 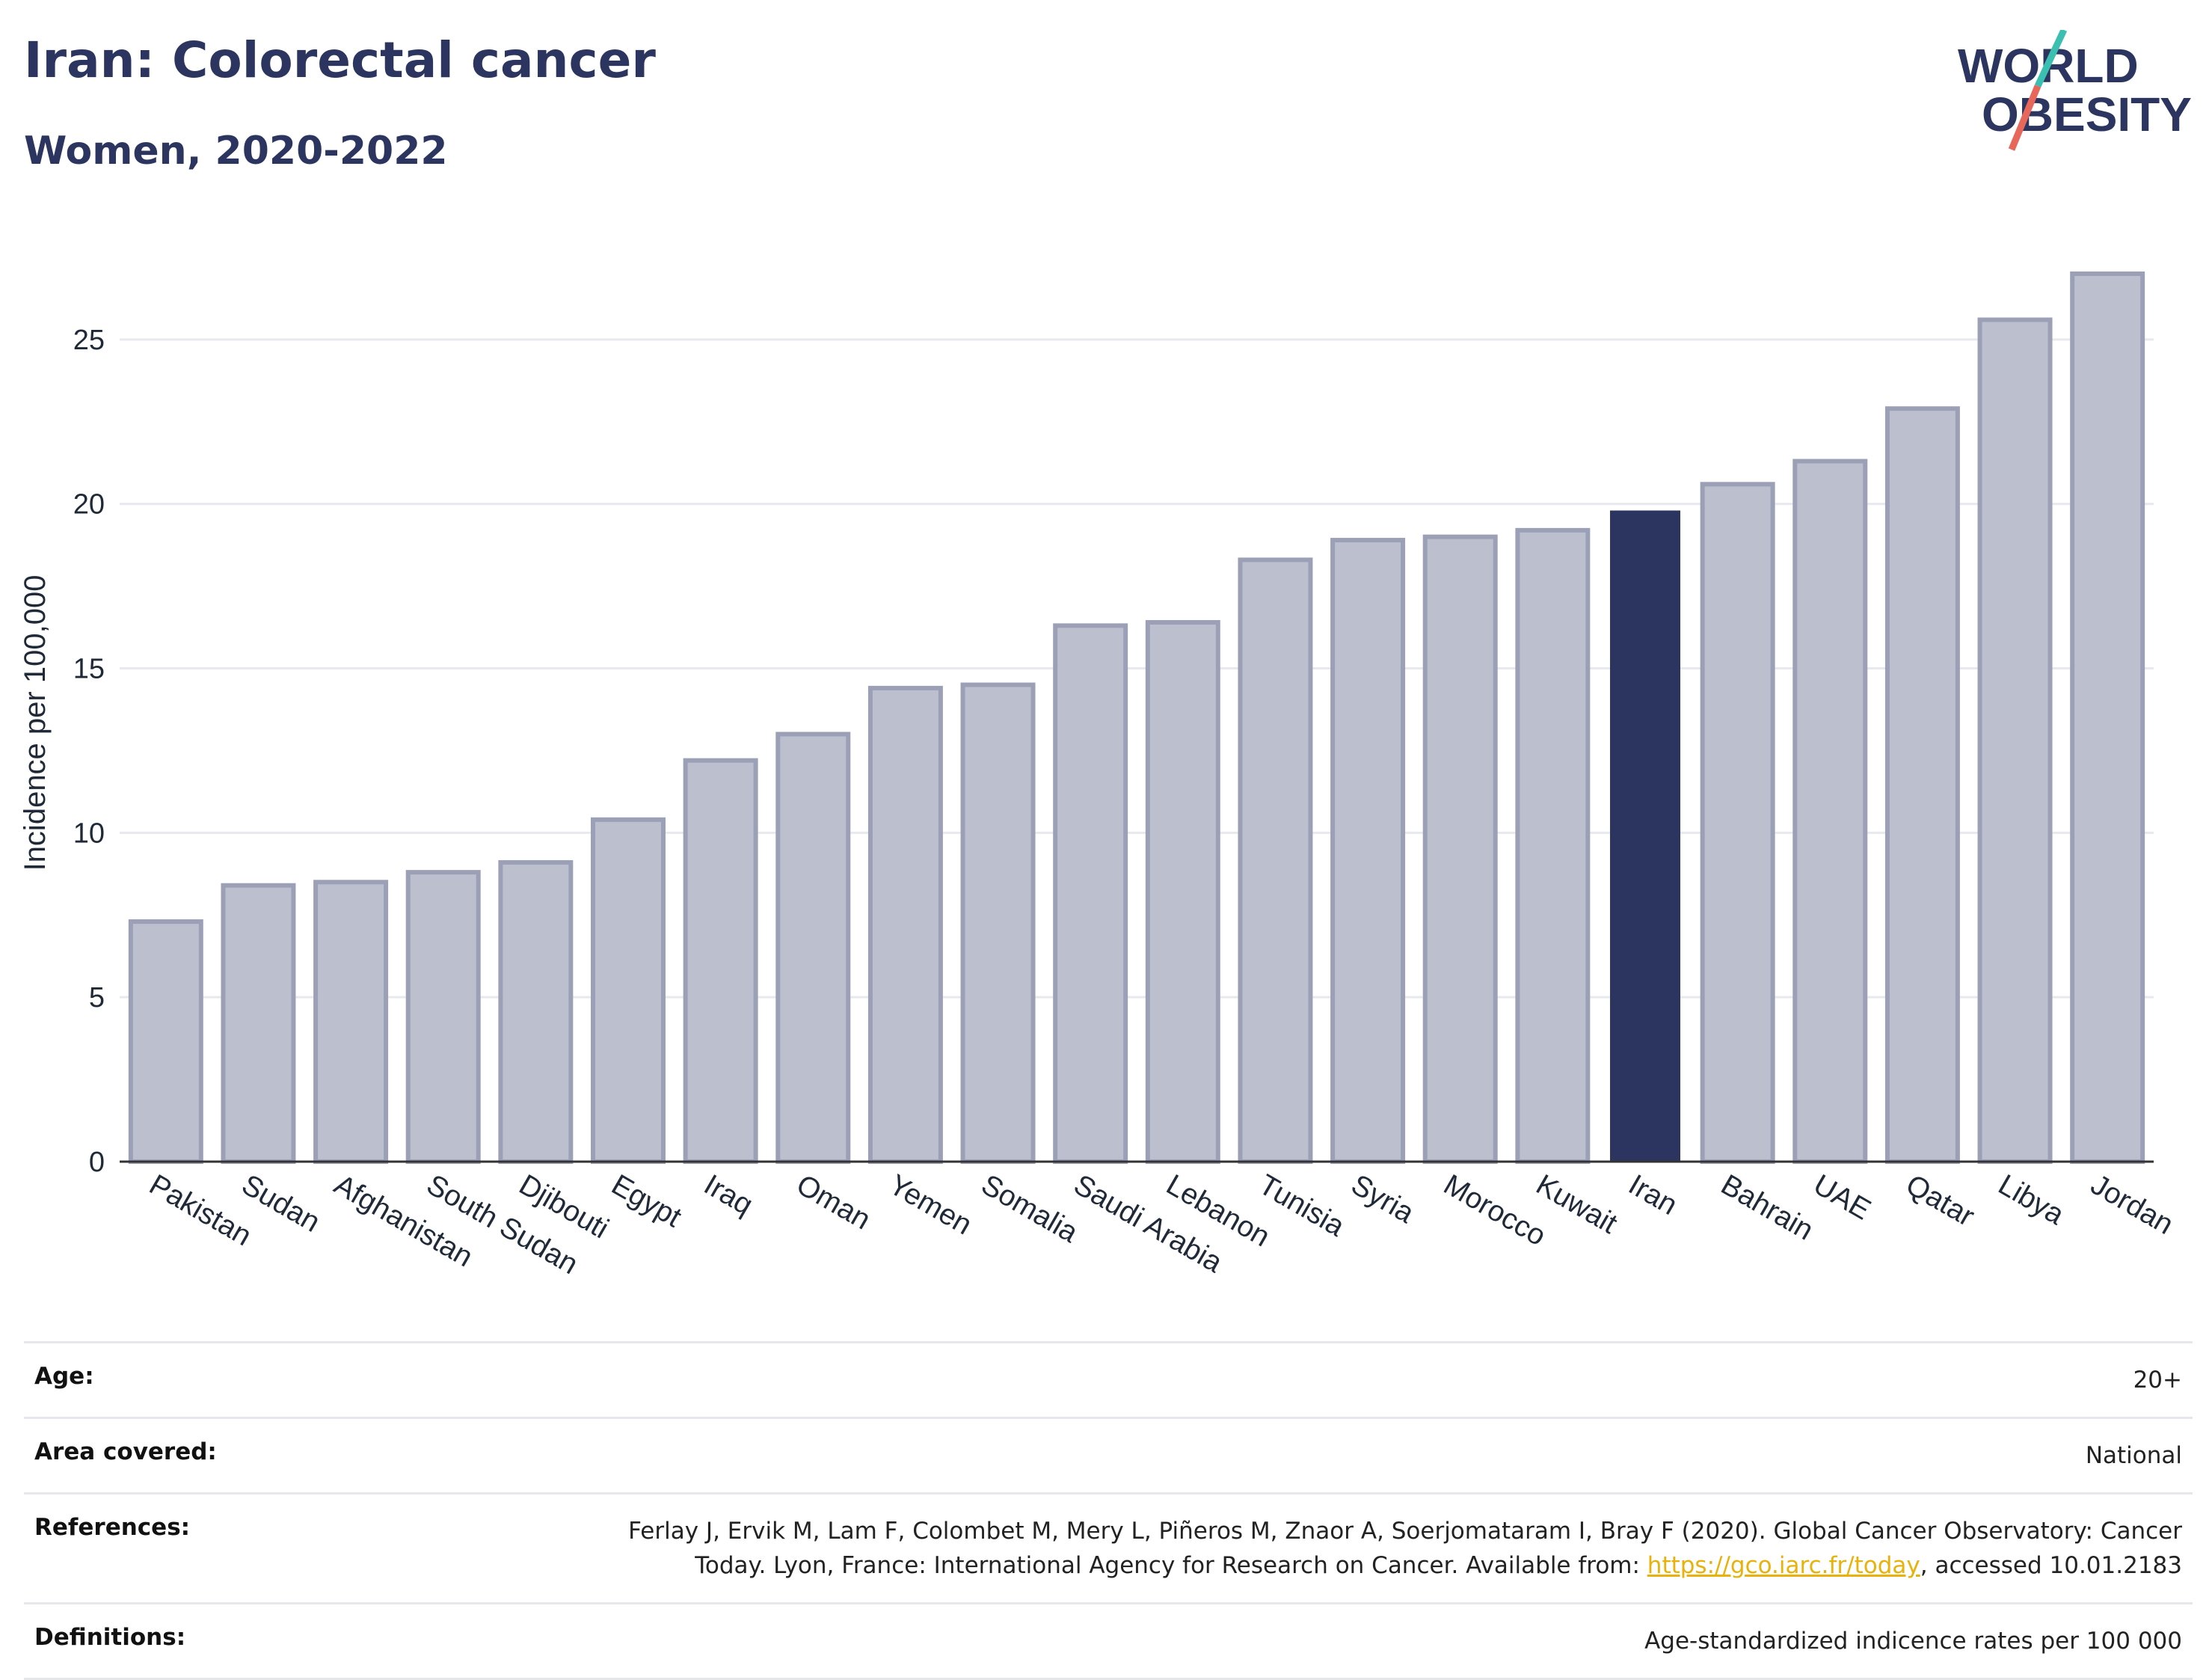 What do you see at coordinates (1653, 1194) in the screenshot?
I see `x-tick-label: Iran` at bounding box center [1653, 1194].